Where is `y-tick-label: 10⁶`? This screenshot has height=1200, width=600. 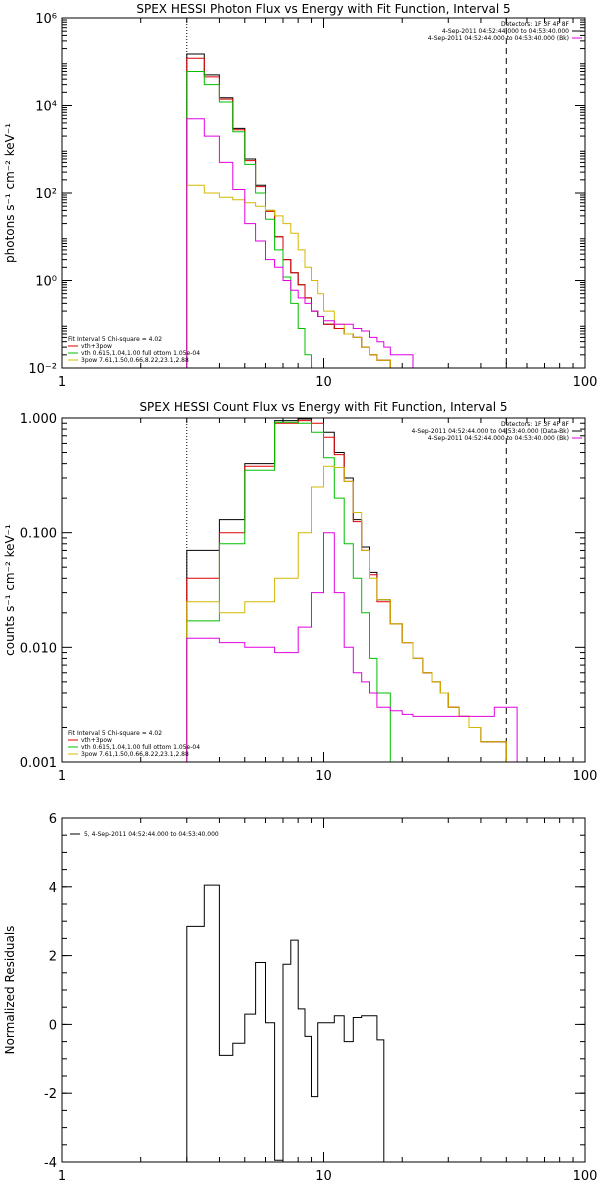
y-tick-label: 10⁶ is located at coordinates (46, 19).